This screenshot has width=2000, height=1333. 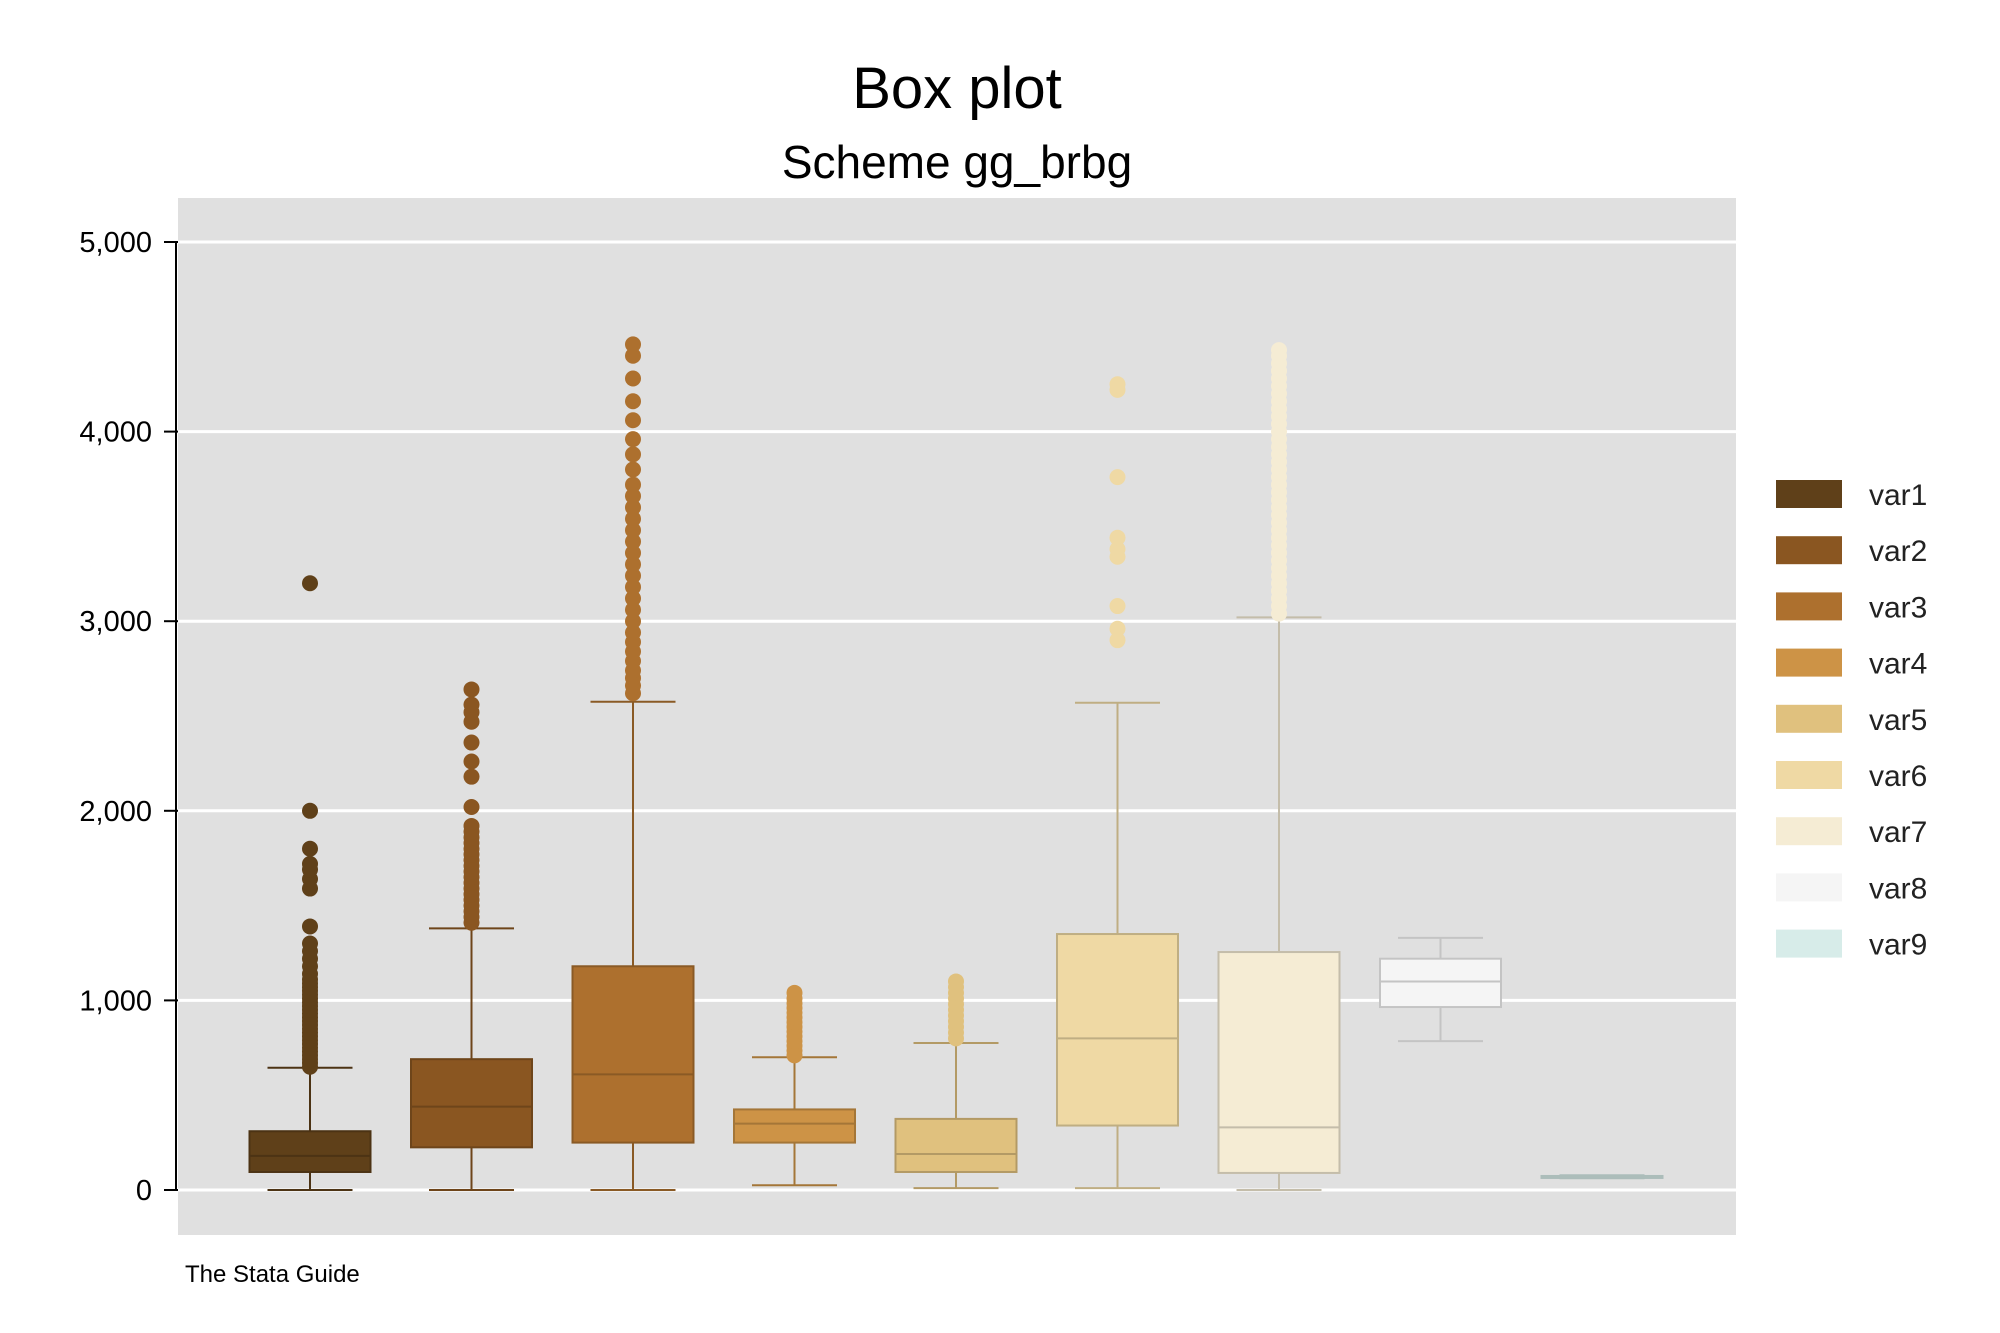 What do you see at coordinates (1851, 945) in the screenshot?
I see `legend-item-var9: var9` at bounding box center [1851, 945].